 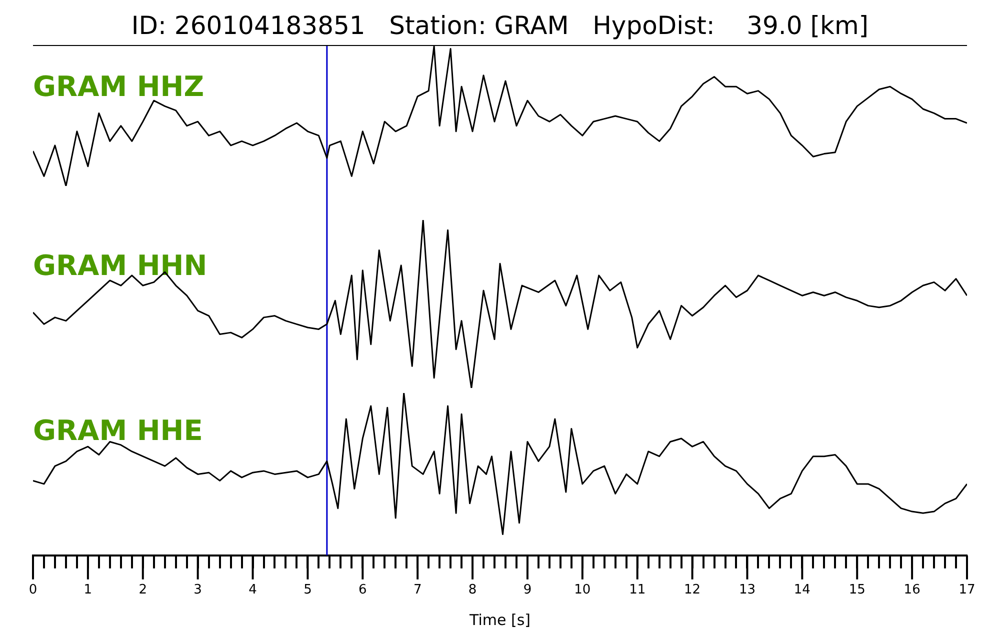 What do you see at coordinates (692, 590) in the screenshot?
I see `x-tick-label: 12` at bounding box center [692, 590].